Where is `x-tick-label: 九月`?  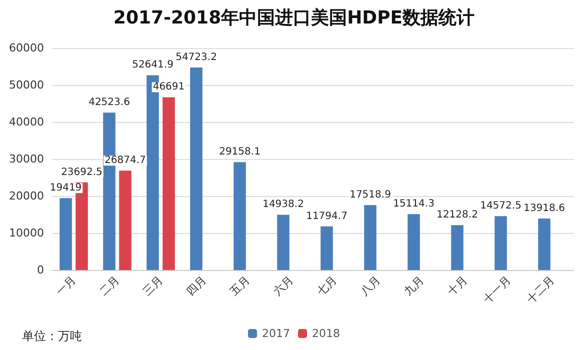
x-tick-label: 九月 is located at coordinates (414, 285).